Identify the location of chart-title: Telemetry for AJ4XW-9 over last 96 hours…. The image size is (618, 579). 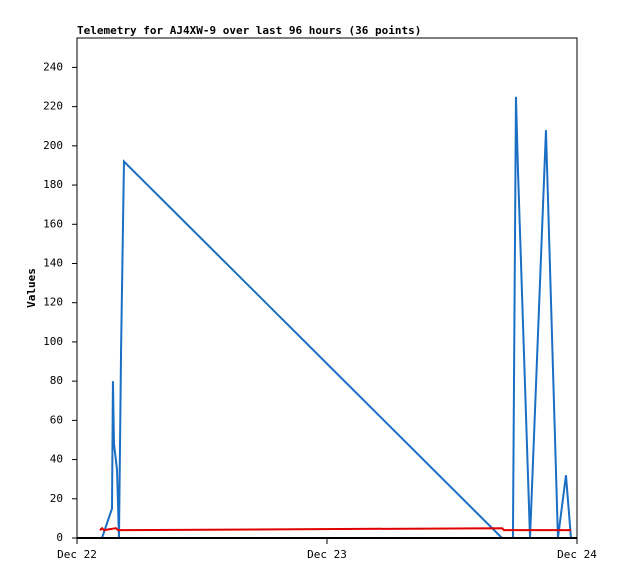
(249, 30).